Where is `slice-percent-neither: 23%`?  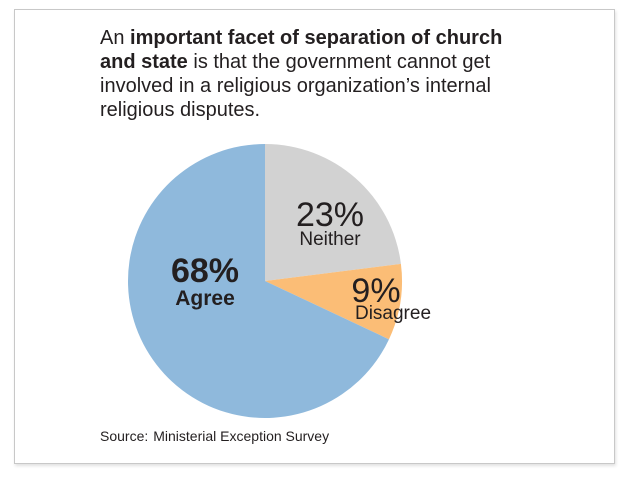
slice-percent-neither: 23% is located at coordinates (330, 215).